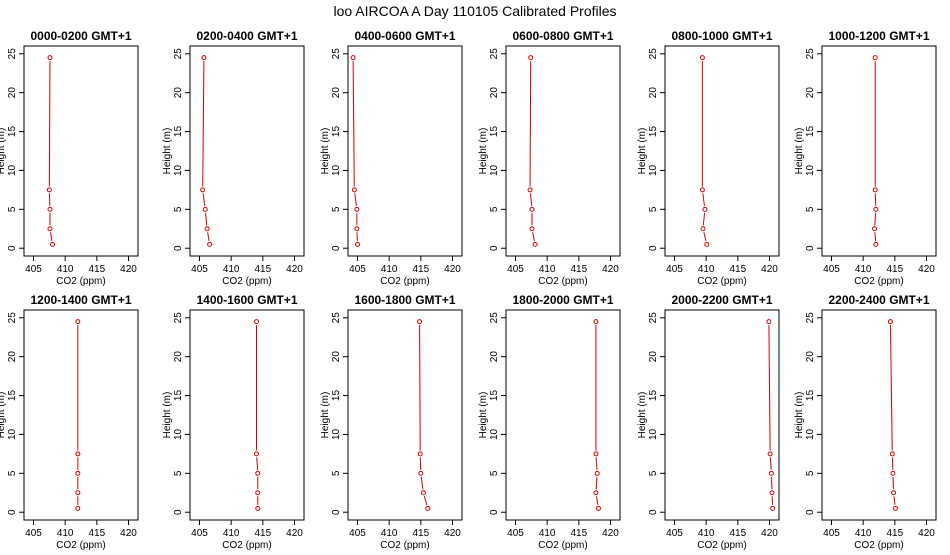 Image resolution: width=950 pixels, height=555 pixels. I want to click on panel-title: 0600-0800 GMT+1, so click(562, 36).